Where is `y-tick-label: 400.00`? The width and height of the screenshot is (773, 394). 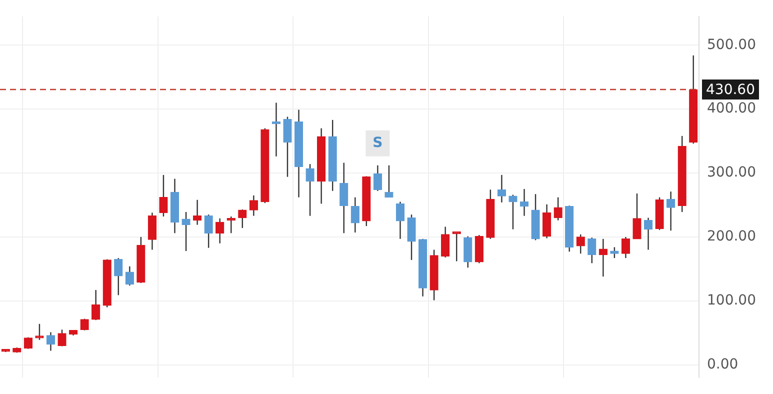 y-tick-label: 400.00 is located at coordinates (731, 108).